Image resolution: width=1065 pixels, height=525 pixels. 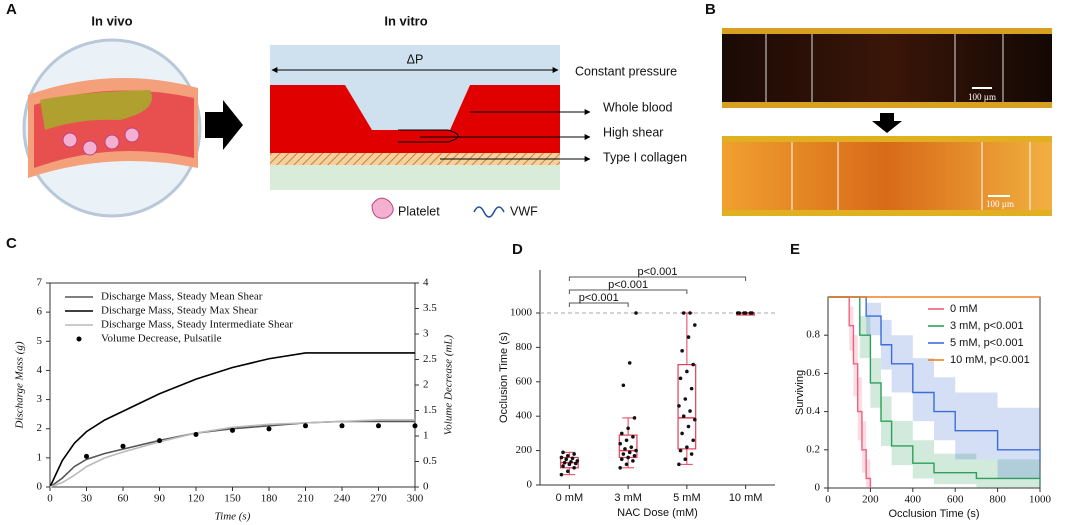 I want to click on panel-label: E, so click(x=795, y=249).